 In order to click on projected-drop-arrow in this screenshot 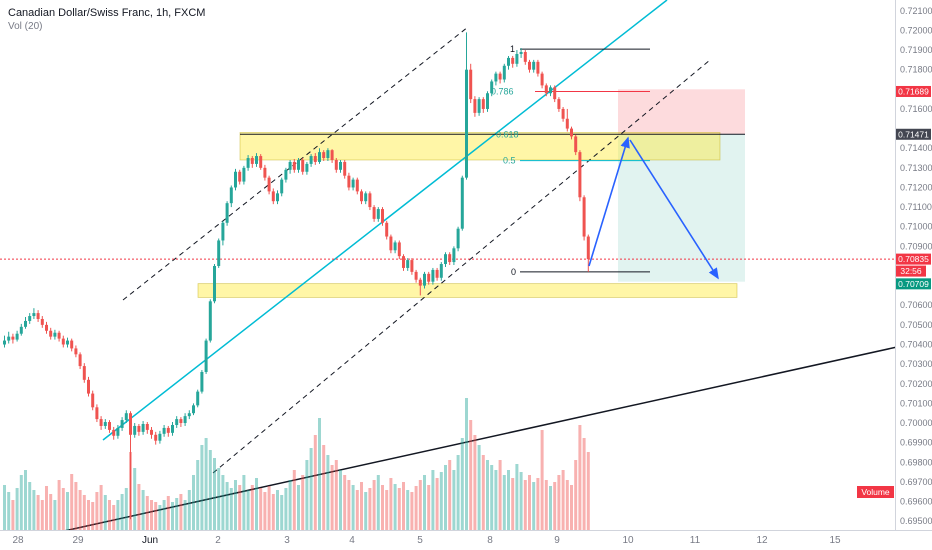, I will do `click(674, 209)`.